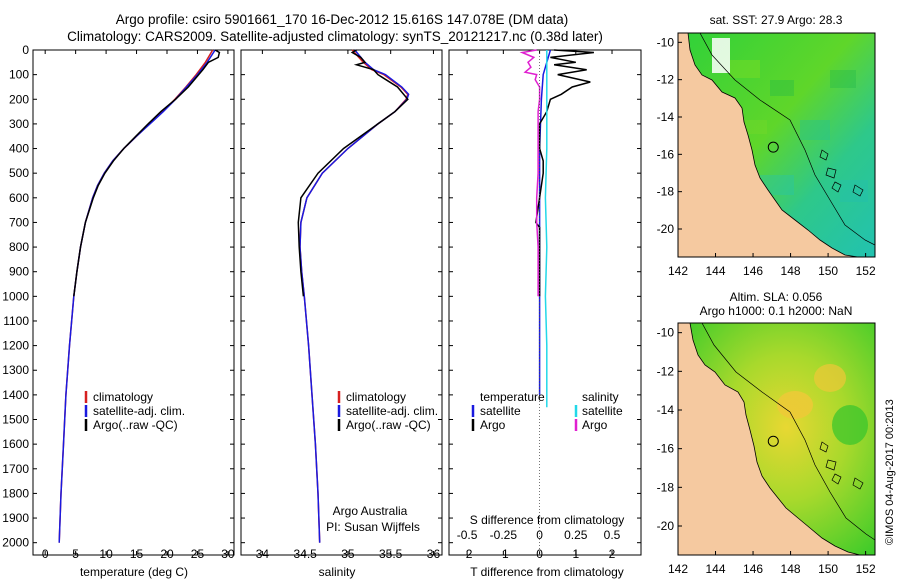  I want to click on sla-map-frame, so click(776, 439).